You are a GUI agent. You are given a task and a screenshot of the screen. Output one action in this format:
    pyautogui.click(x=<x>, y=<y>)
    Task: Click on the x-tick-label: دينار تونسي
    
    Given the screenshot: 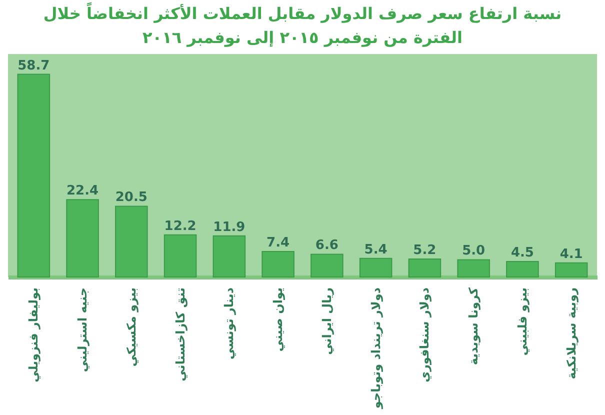 What is the action you would take?
    pyautogui.click(x=229, y=324)
    